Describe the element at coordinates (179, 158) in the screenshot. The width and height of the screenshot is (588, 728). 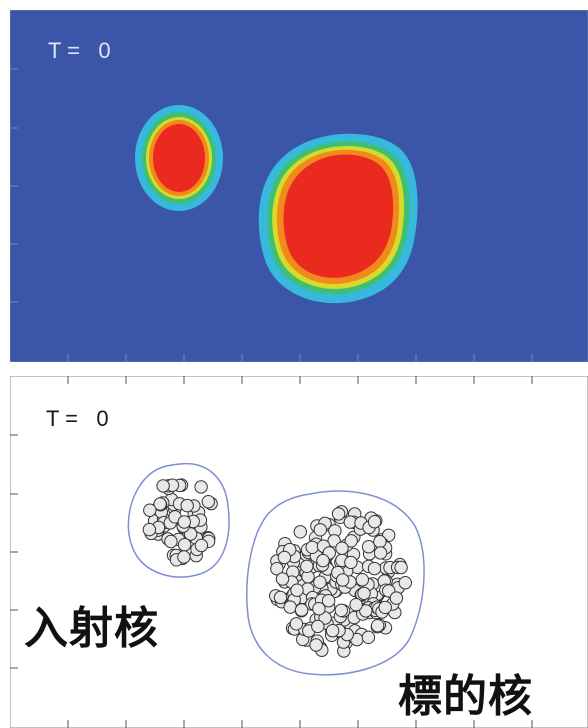
I see `projectile-density-blob` at that location.